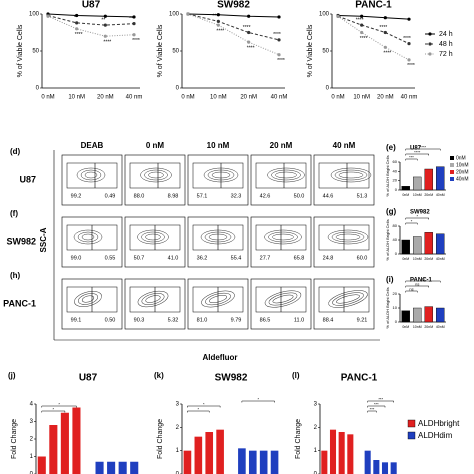 The image size is (474, 474). Describe the element at coordinates (411, 423) in the screenshot. I see `legend-swatch` at that location.